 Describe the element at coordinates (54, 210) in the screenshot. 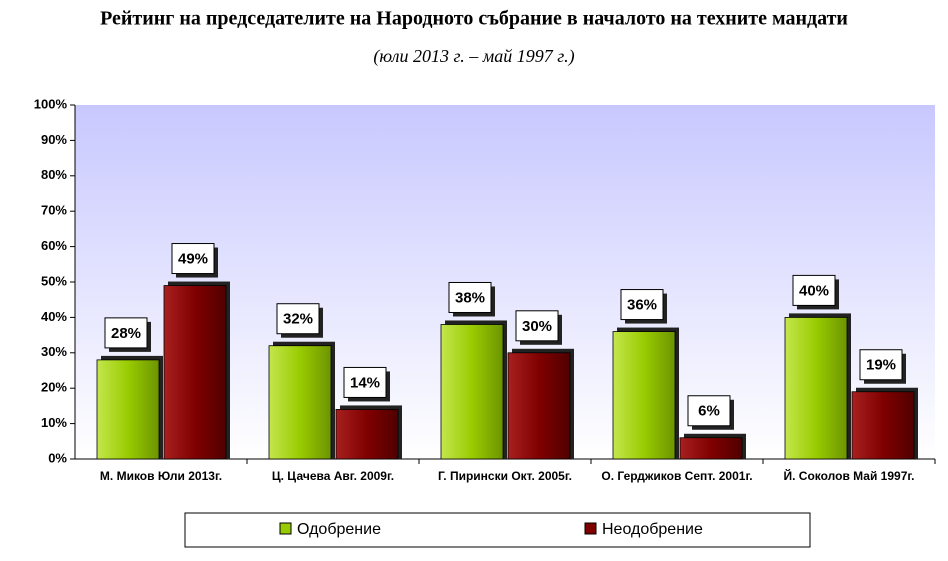

I see `y-tick-label: 70%` at that location.